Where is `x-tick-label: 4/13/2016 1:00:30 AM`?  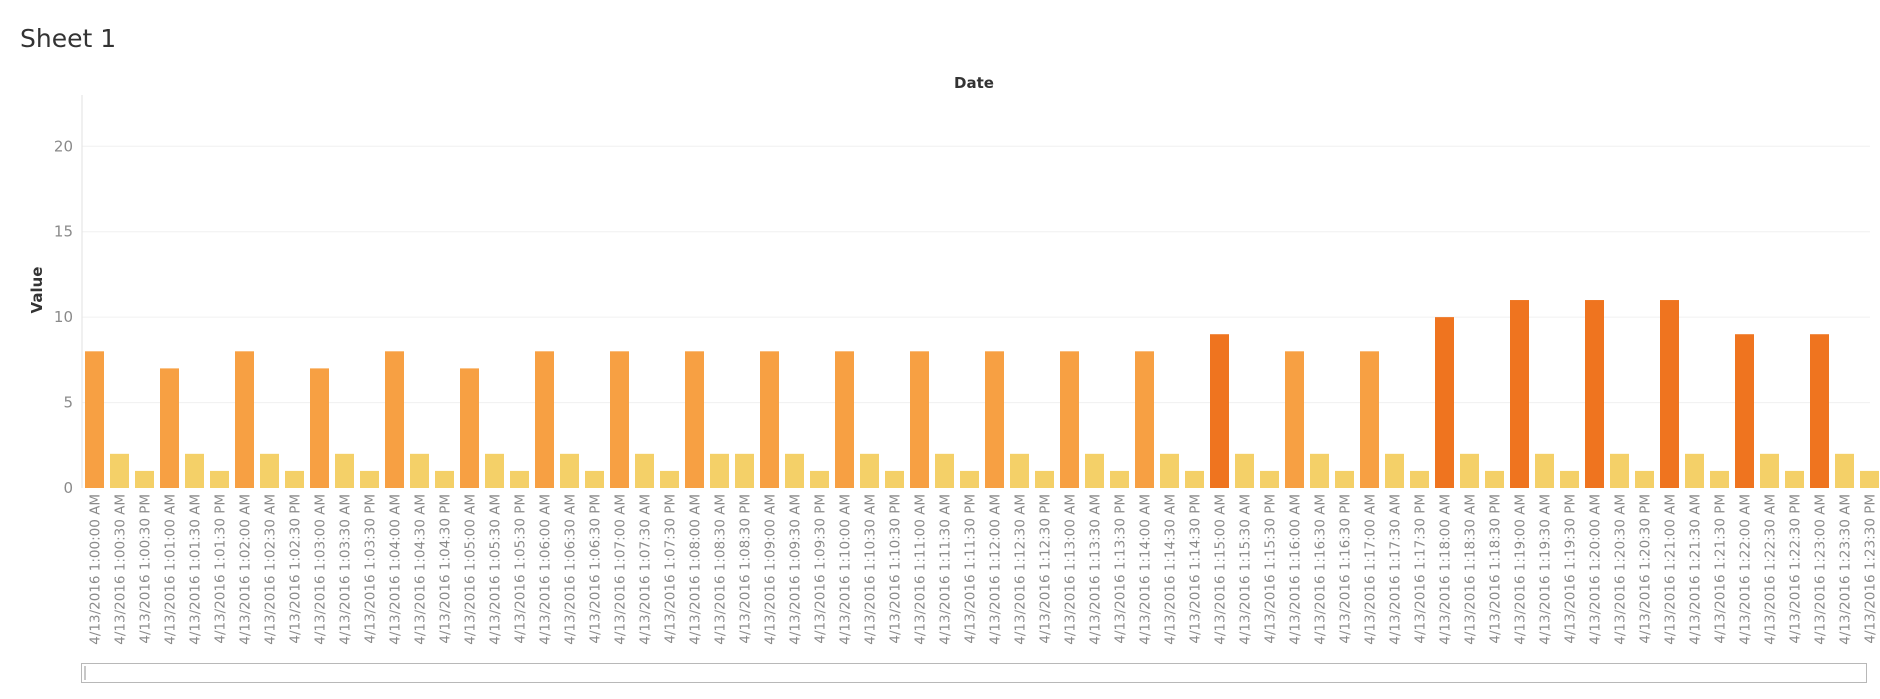 x-tick-label: 4/13/2016 1:00:30 AM is located at coordinates (121, 569).